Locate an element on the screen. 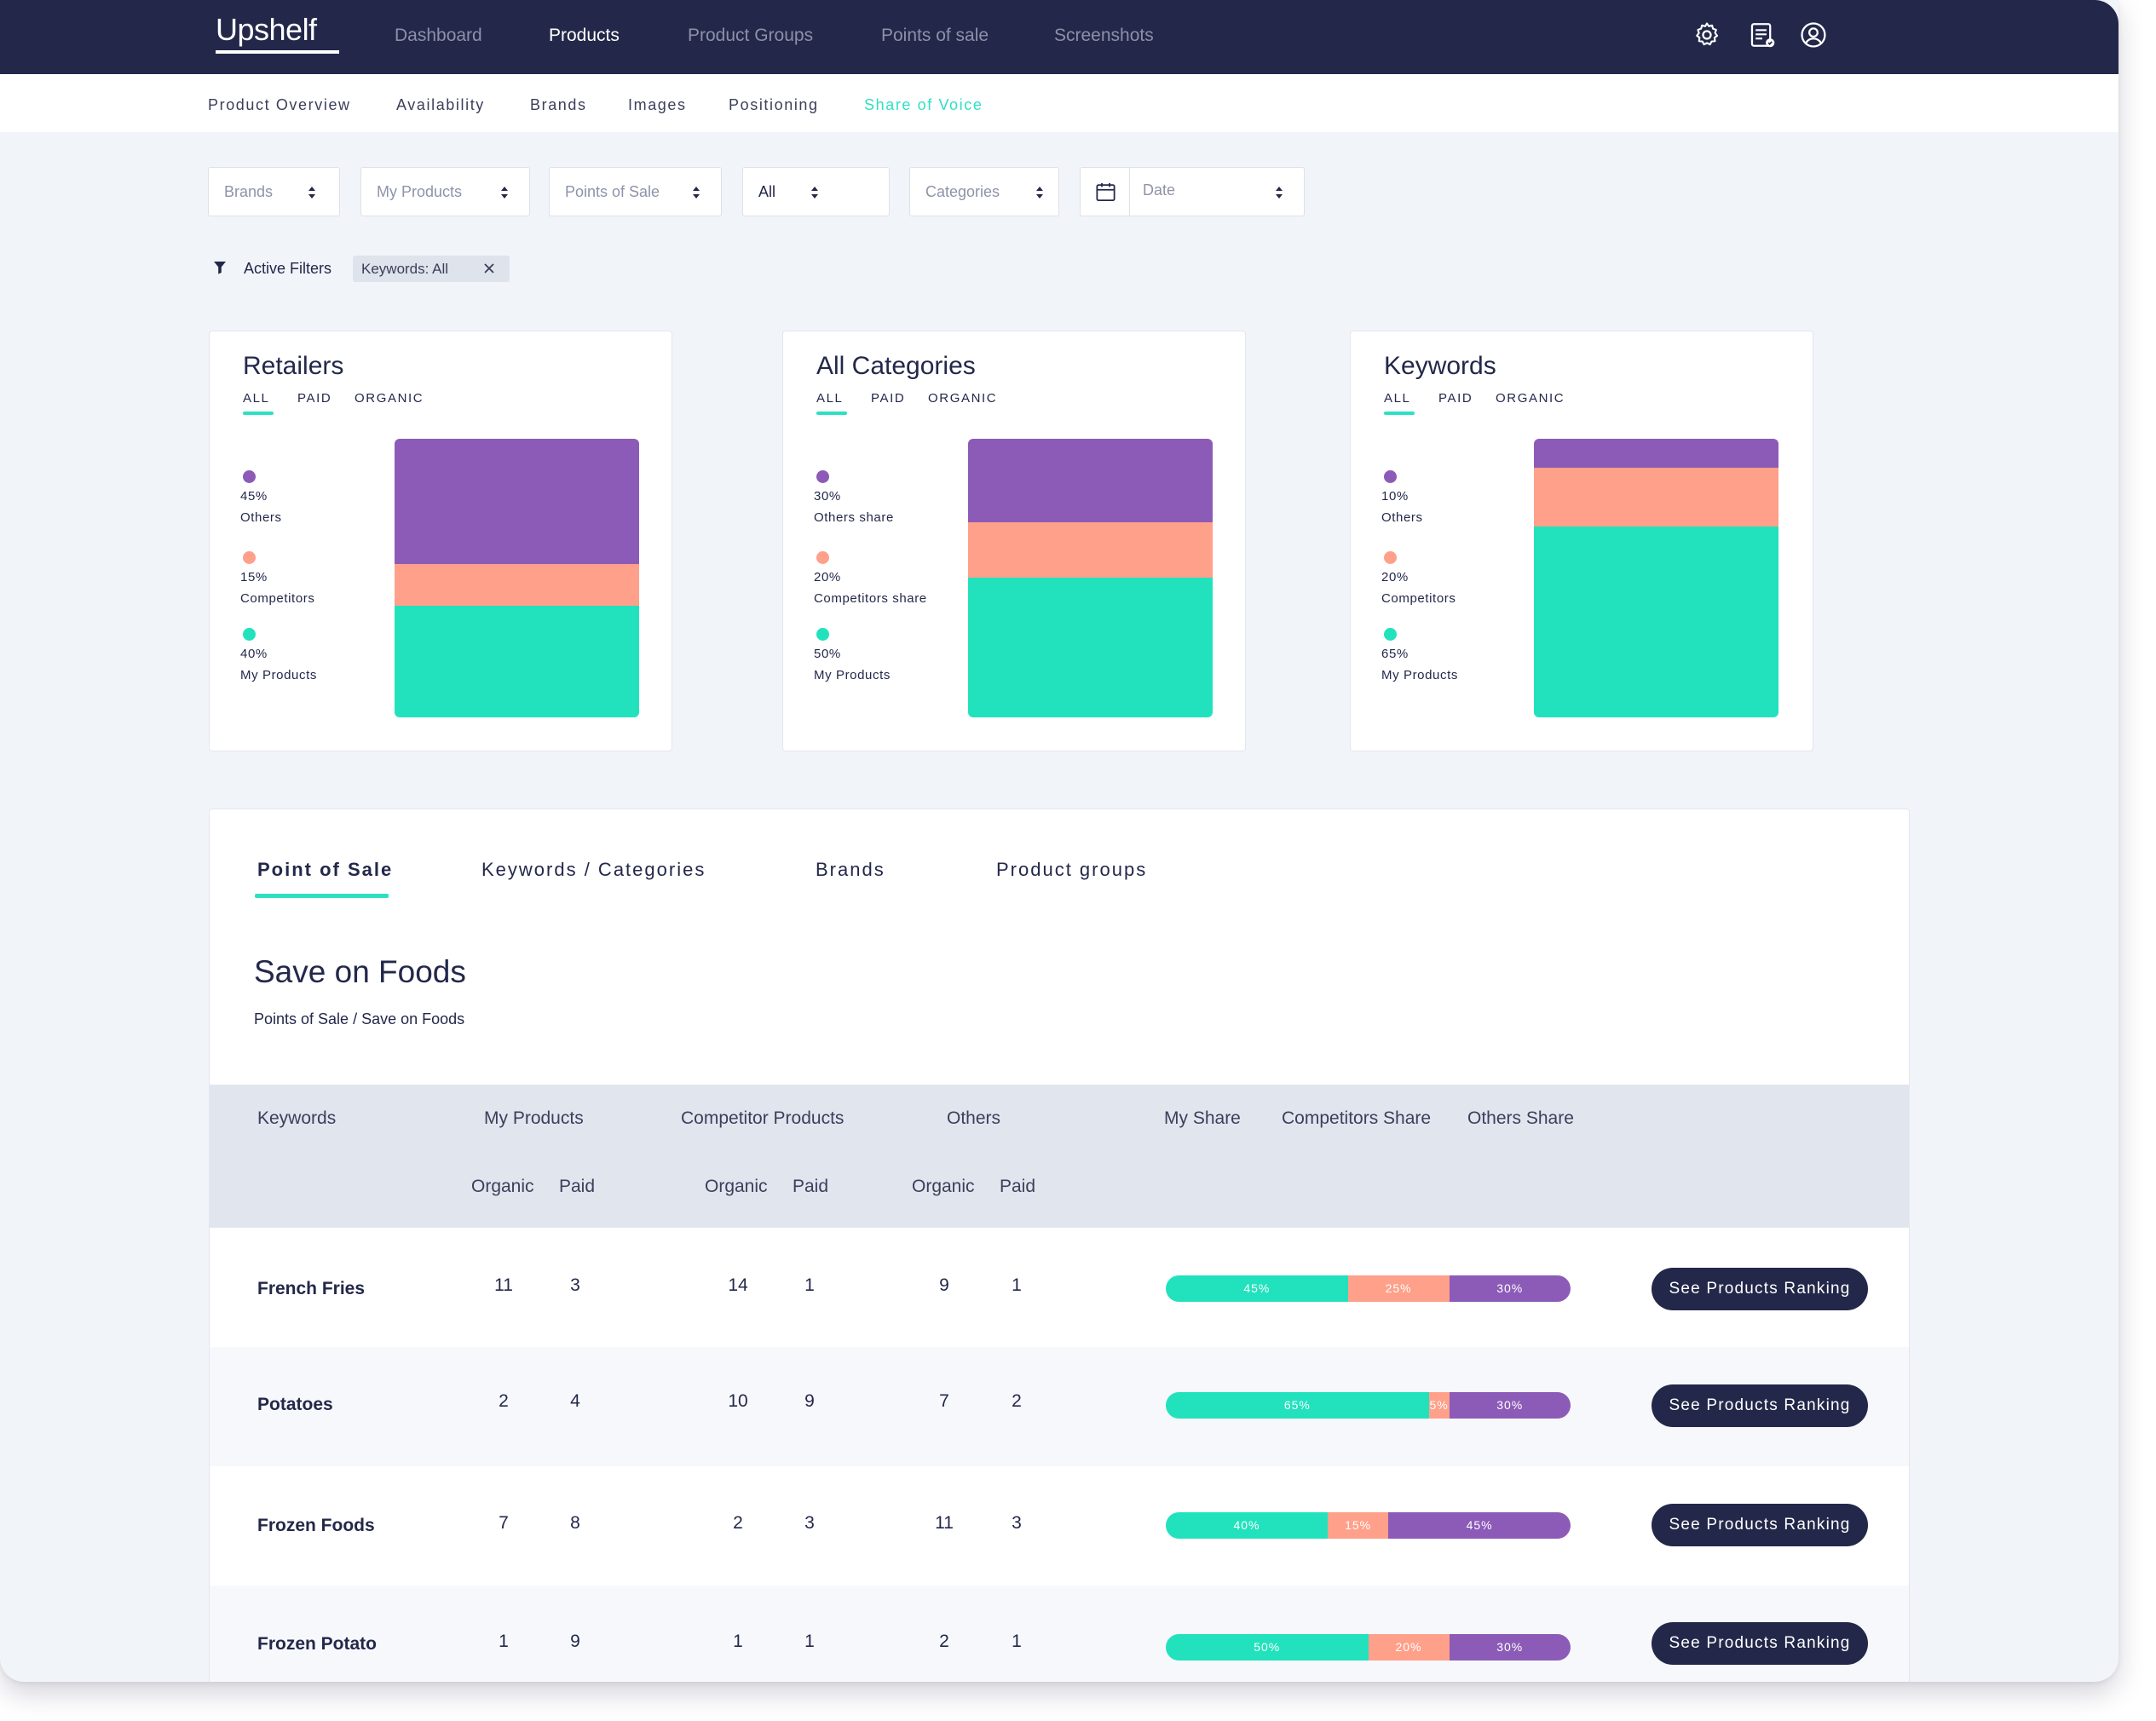 This screenshot has height=1721, width=2156. competitors-share-segment: 5% is located at coordinates (1439, 1405).